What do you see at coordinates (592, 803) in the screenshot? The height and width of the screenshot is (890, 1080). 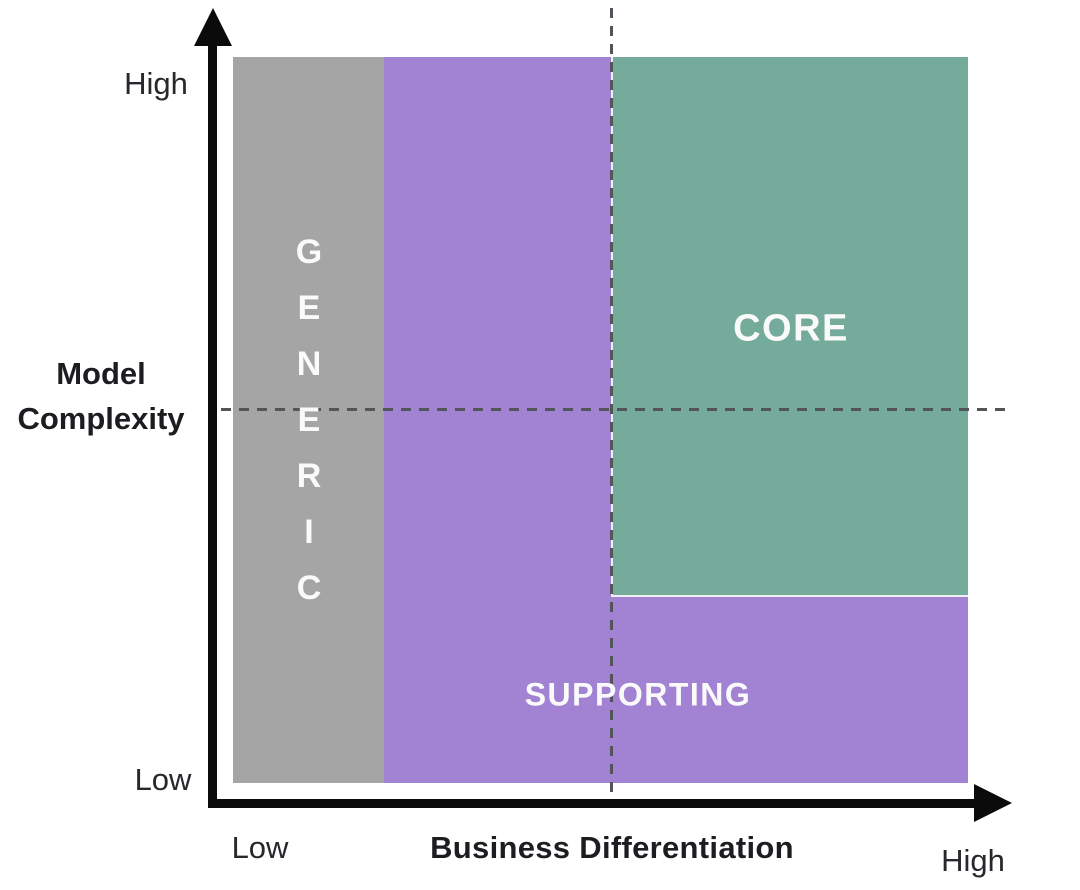 I see `x-axis-line` at bounding box center [592, 803].